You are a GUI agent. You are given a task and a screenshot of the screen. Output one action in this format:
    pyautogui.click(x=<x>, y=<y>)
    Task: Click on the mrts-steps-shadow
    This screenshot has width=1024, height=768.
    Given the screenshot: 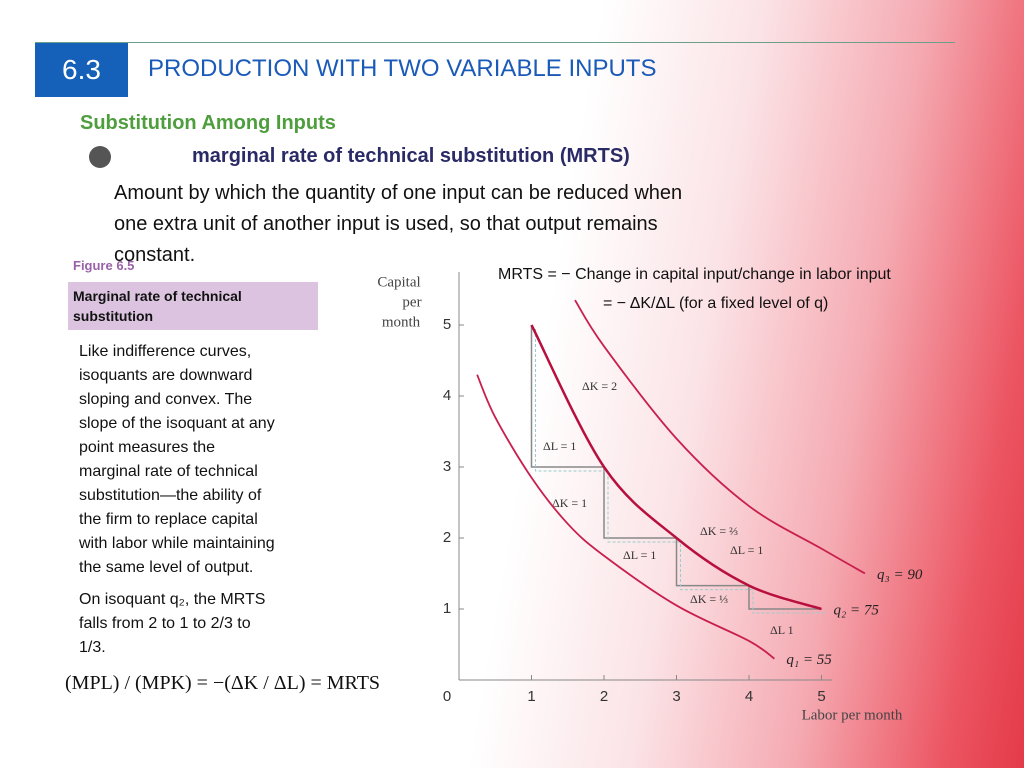 What is the action you would take?
    pyautogui.click(x=680, y=471)
    